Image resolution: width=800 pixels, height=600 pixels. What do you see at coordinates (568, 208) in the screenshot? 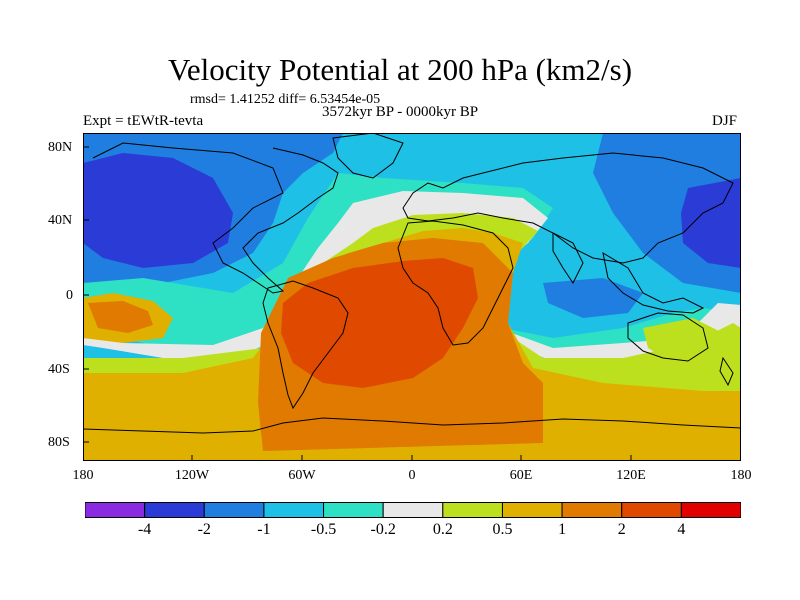
I see `coast-europe-asia` at bounding box center [568, 208].